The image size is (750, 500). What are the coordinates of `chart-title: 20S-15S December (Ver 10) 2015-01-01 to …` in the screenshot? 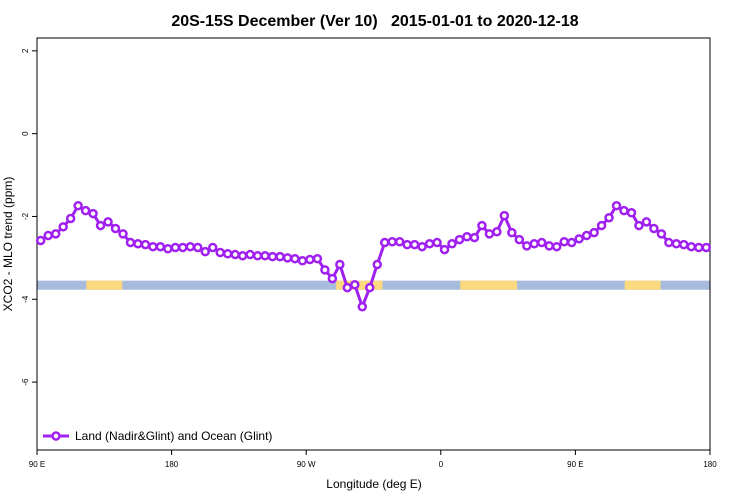 It's located at (374, 21).